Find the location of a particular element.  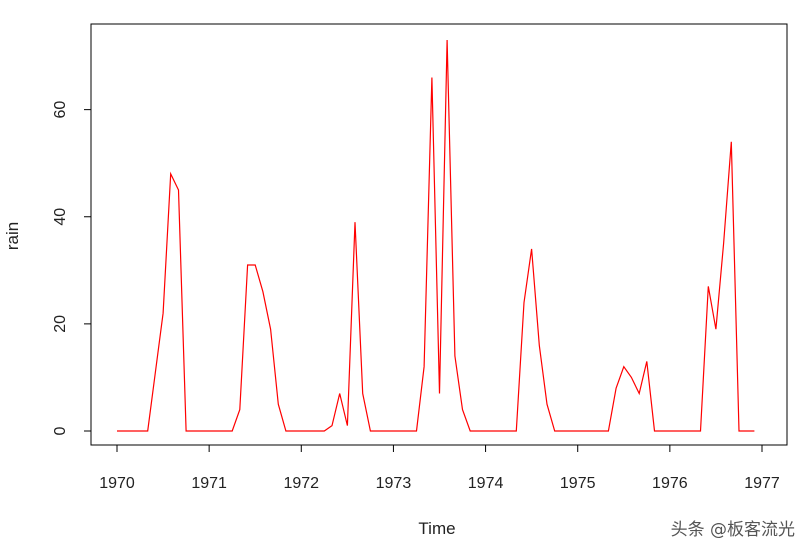

x-tick-label: 1973 is located at coordinates (394, 483).